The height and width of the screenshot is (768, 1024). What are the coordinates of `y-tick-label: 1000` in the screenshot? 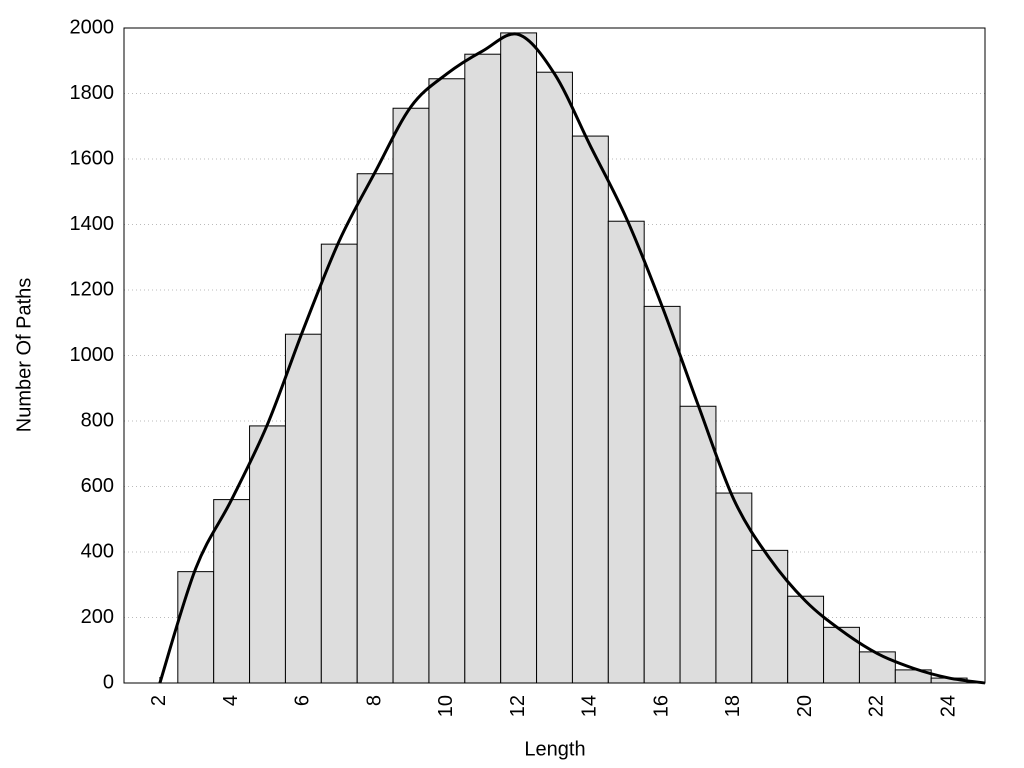 It's located at (92, 355).